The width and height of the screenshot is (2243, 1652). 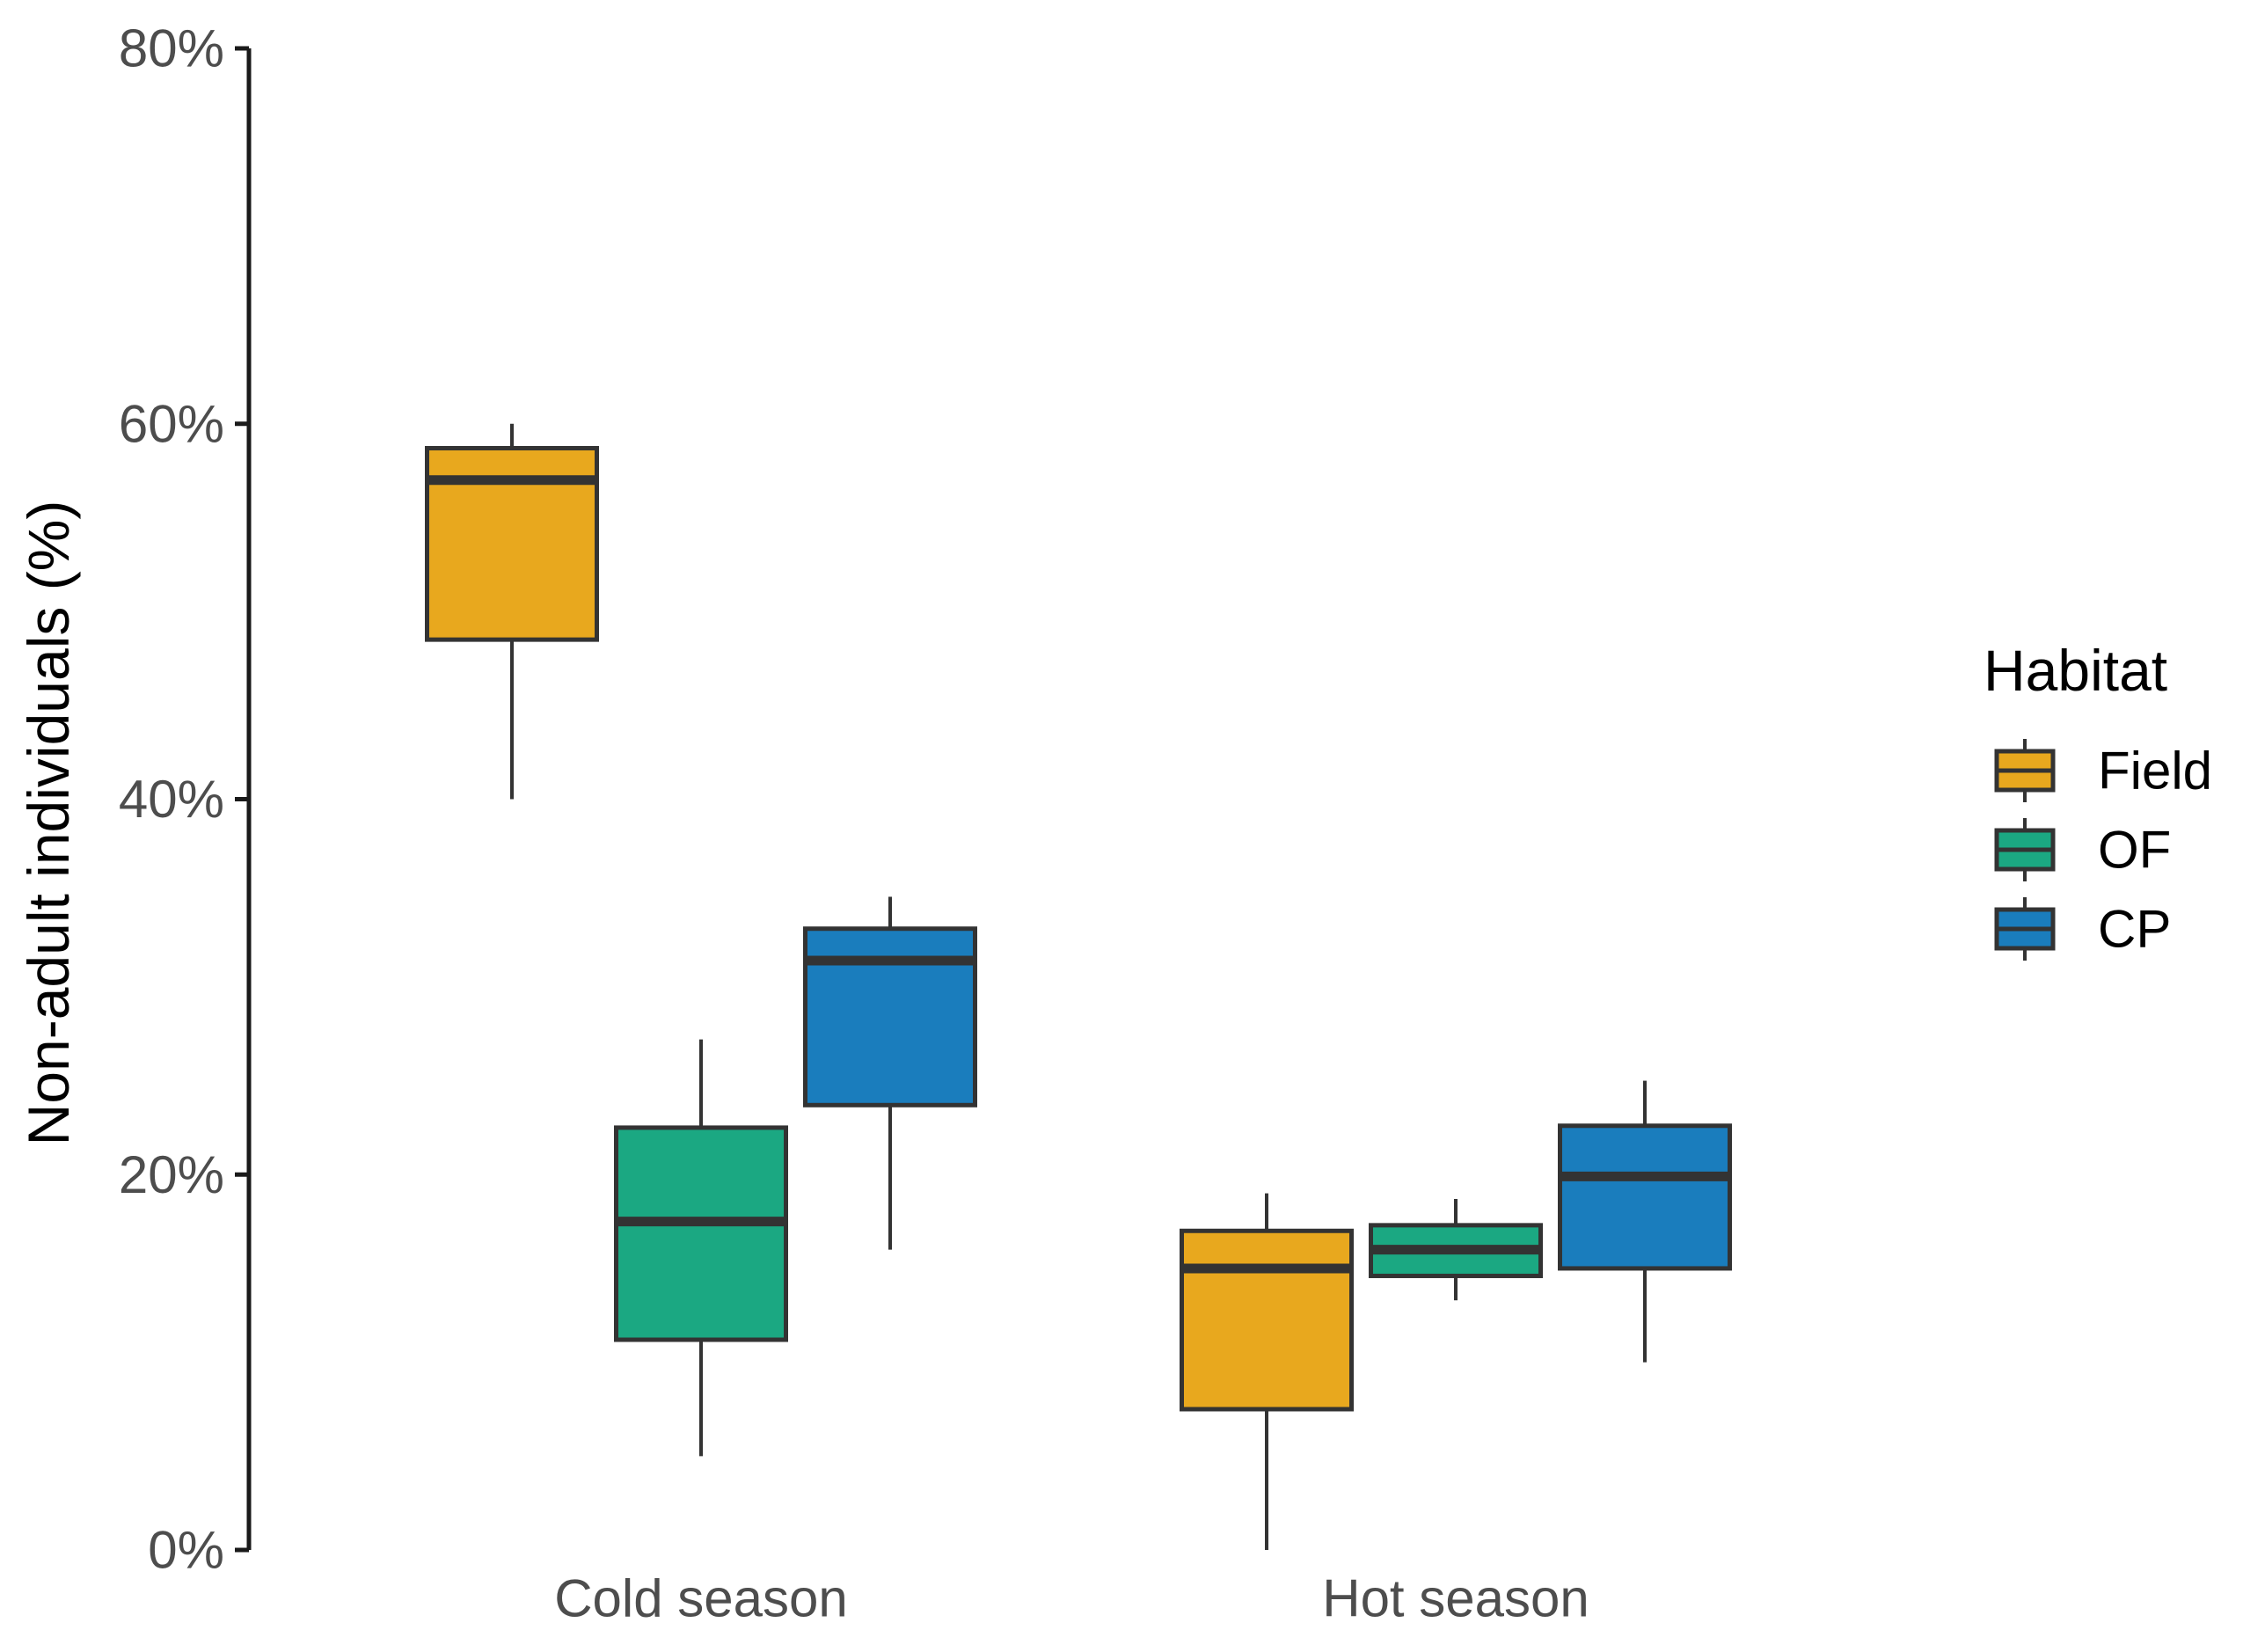 I want to click on legend-item-field: Field, so click(x=2103, y=770).